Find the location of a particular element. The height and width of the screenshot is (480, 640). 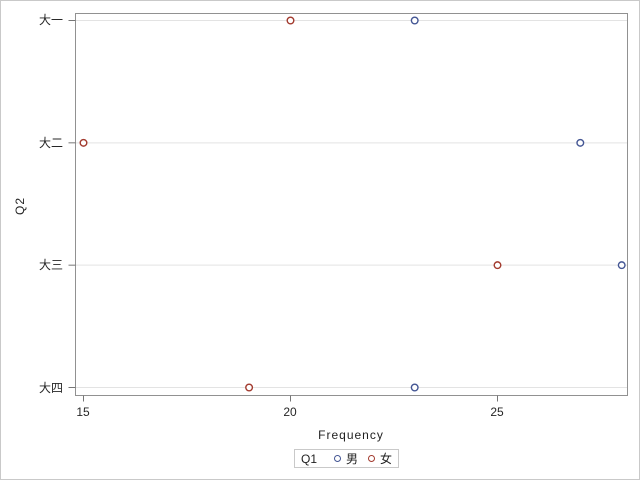

marker-女-大三 is located at coordinates (497, 265).